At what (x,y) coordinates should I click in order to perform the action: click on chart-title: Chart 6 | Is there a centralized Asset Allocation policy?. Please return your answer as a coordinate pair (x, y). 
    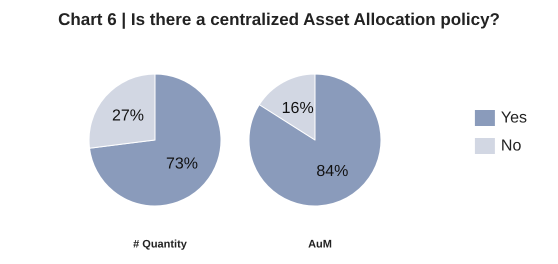
    Looking at the image, I should click on (279, 19).